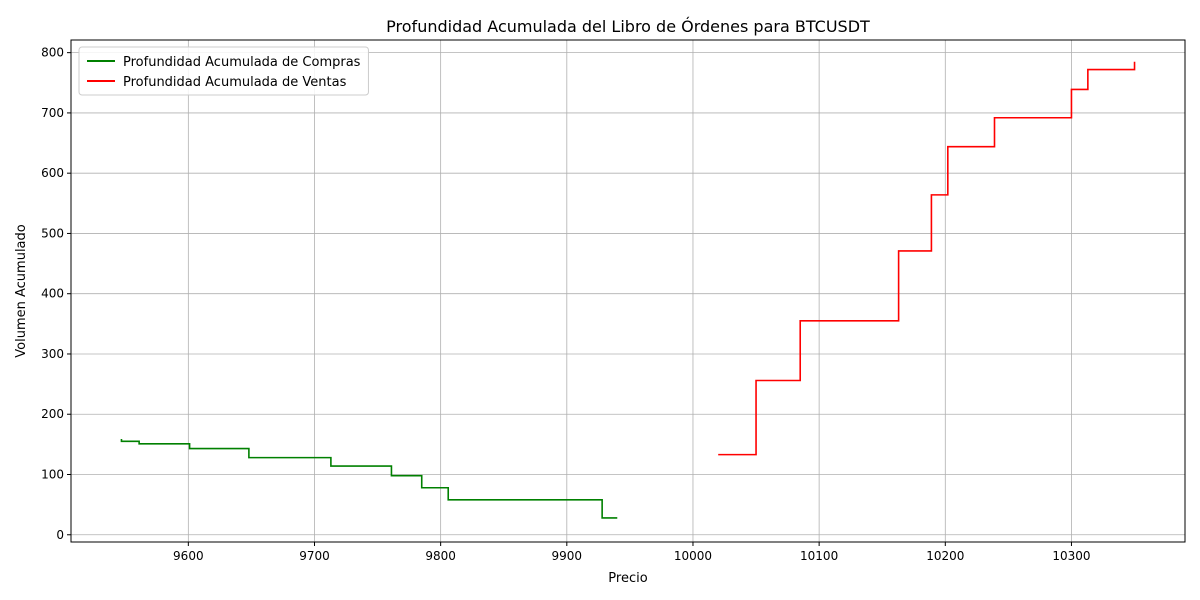  Describe the element at coordinates (52, 475) in the screenshot. I see `y-tick-label: 100` at that location.